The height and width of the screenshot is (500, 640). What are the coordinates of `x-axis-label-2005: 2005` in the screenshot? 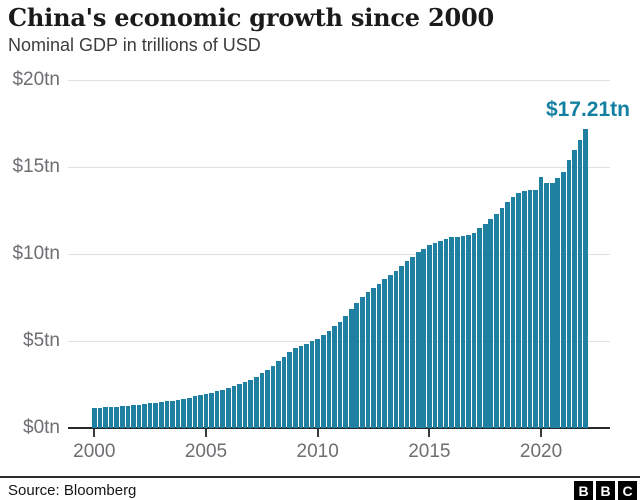 It's located at (206, 451).